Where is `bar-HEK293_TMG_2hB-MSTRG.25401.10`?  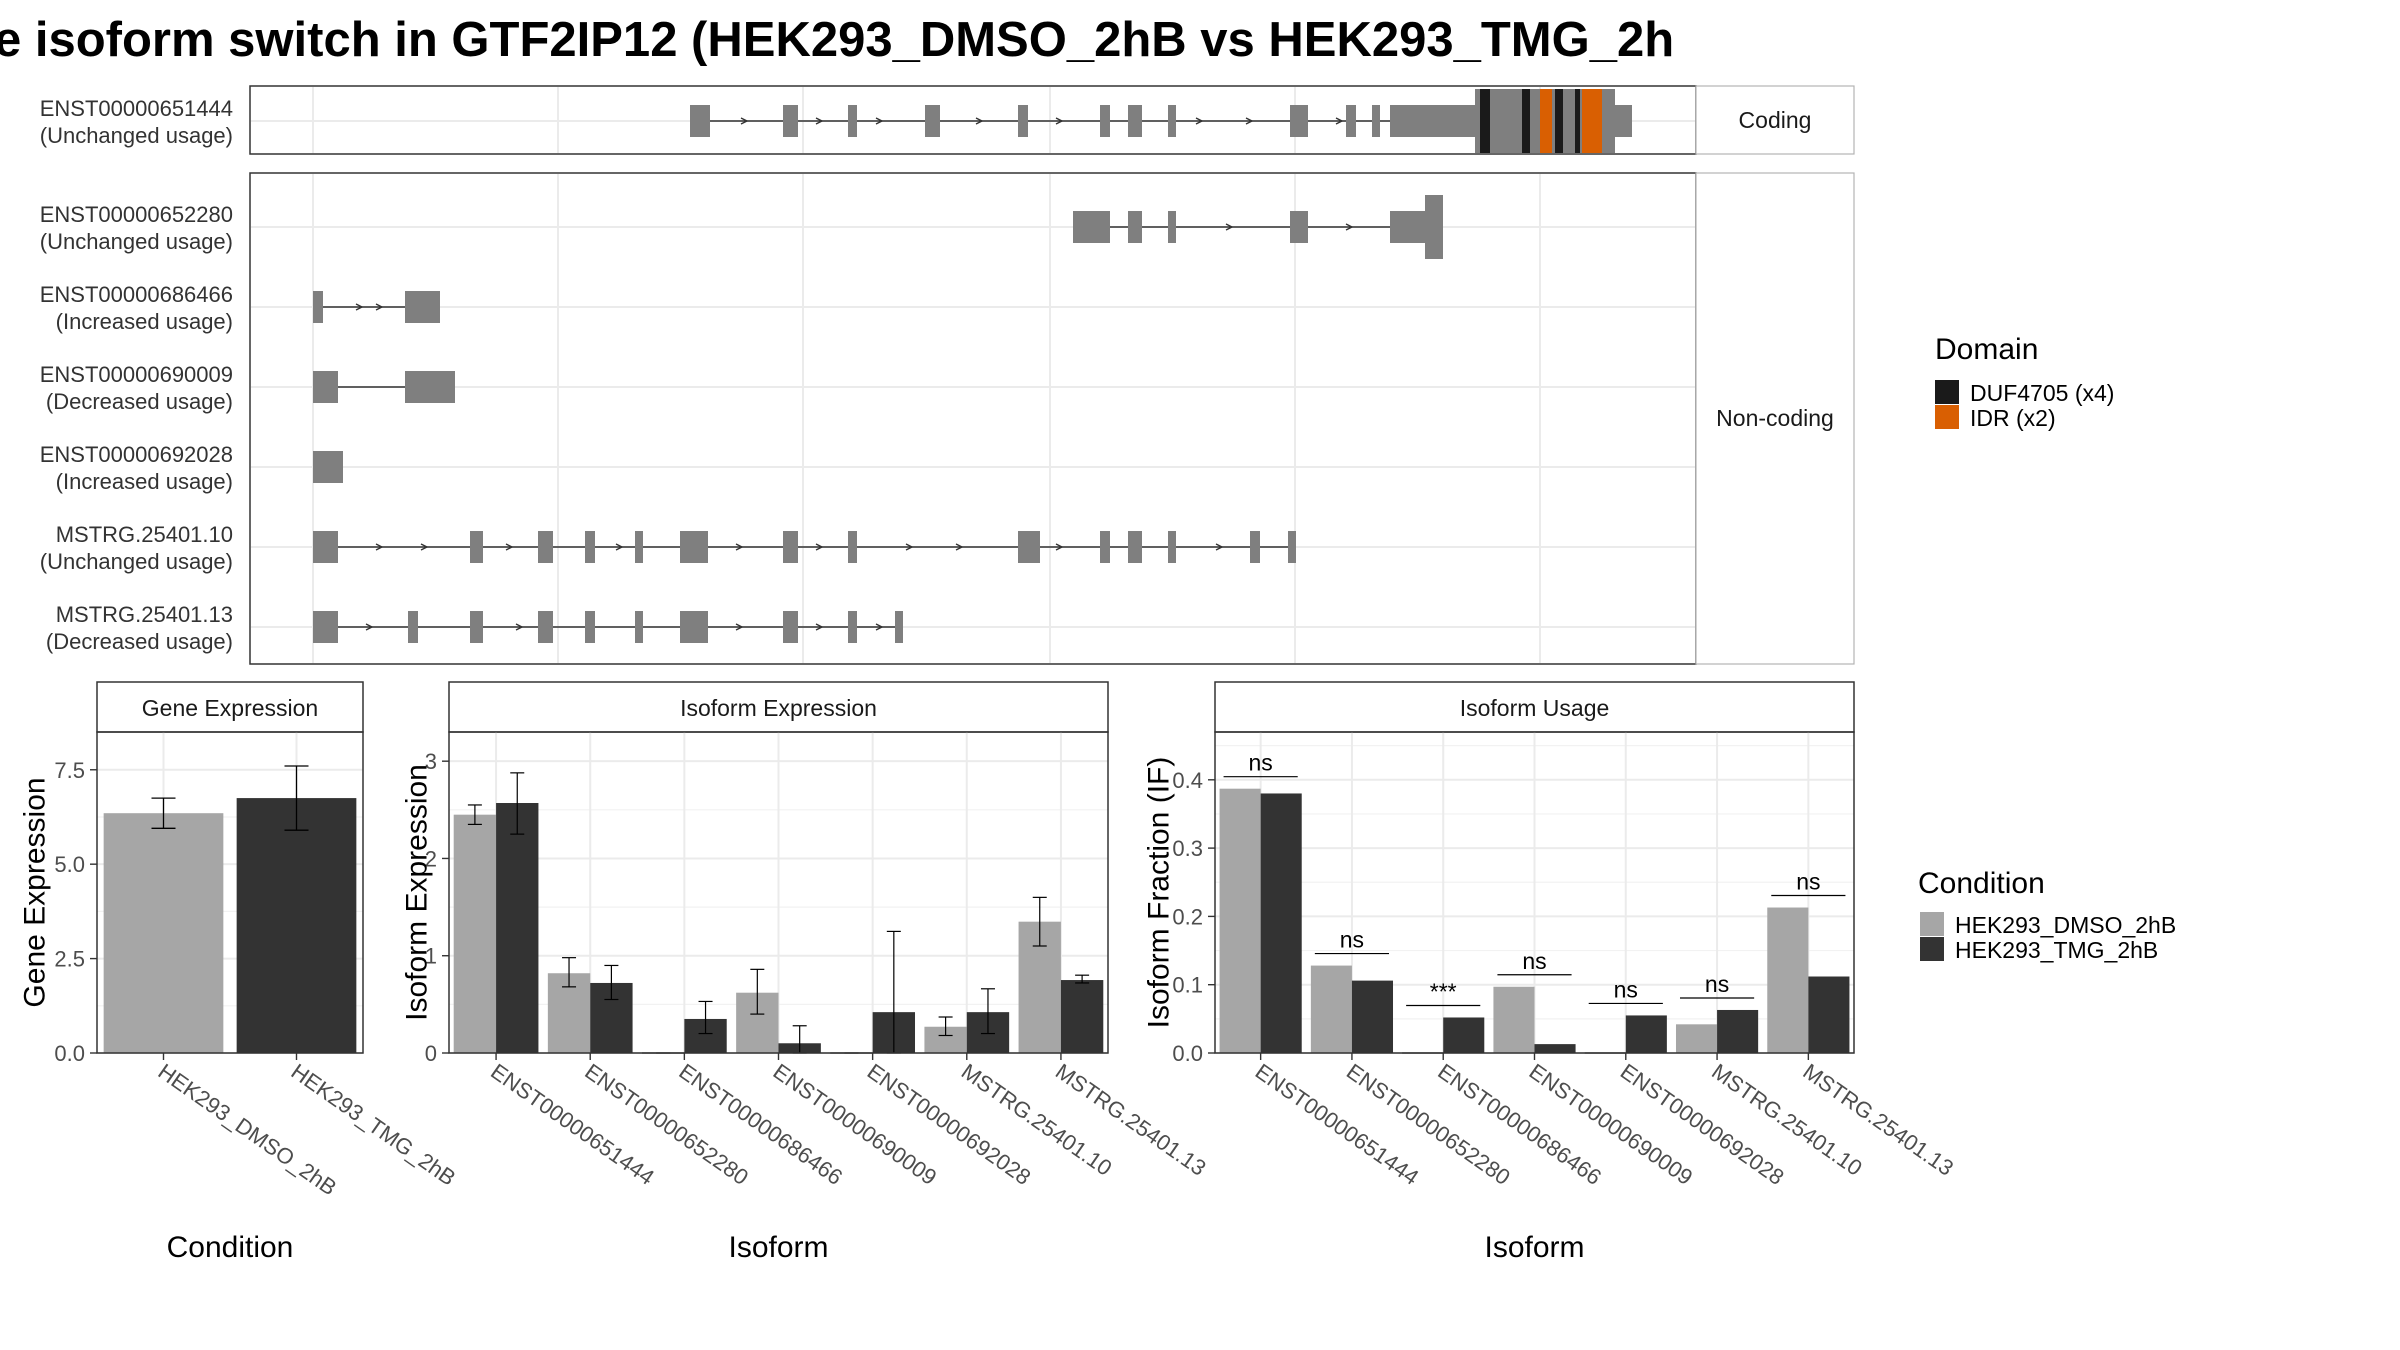
bar-HEK293_TMG_2hB-MSTRG.25401.10 is located at coordinates (1738, 1031).